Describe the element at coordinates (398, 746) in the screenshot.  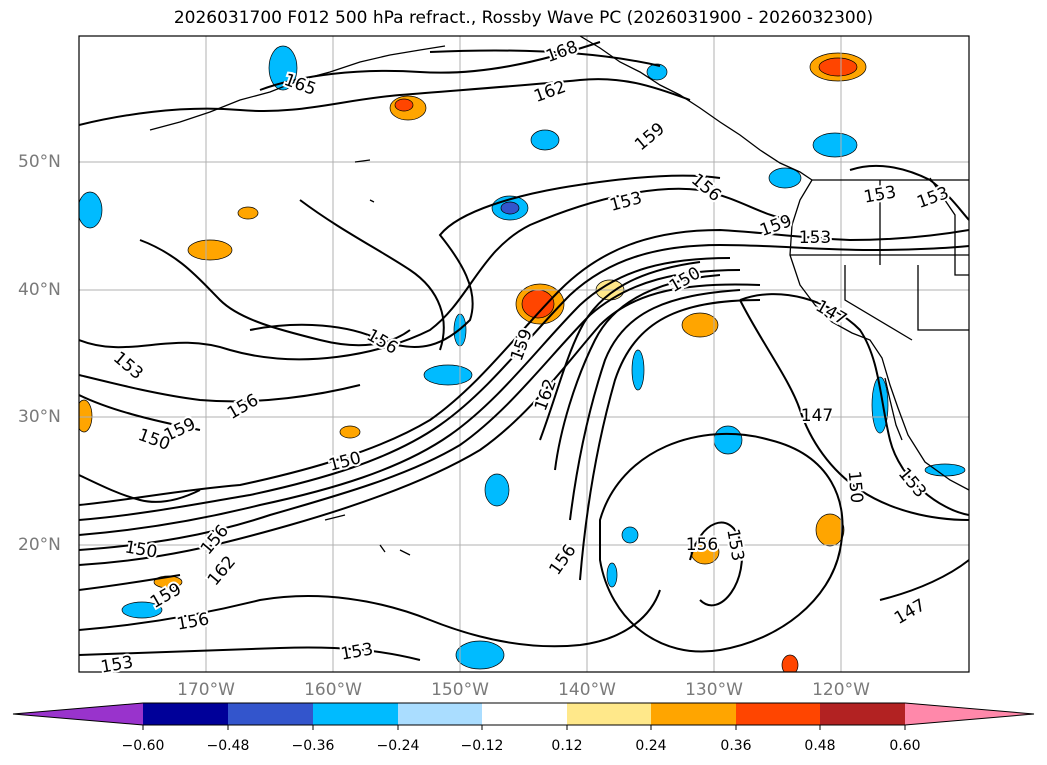
I see `colorbar-tick-label: −0.24` at that location.